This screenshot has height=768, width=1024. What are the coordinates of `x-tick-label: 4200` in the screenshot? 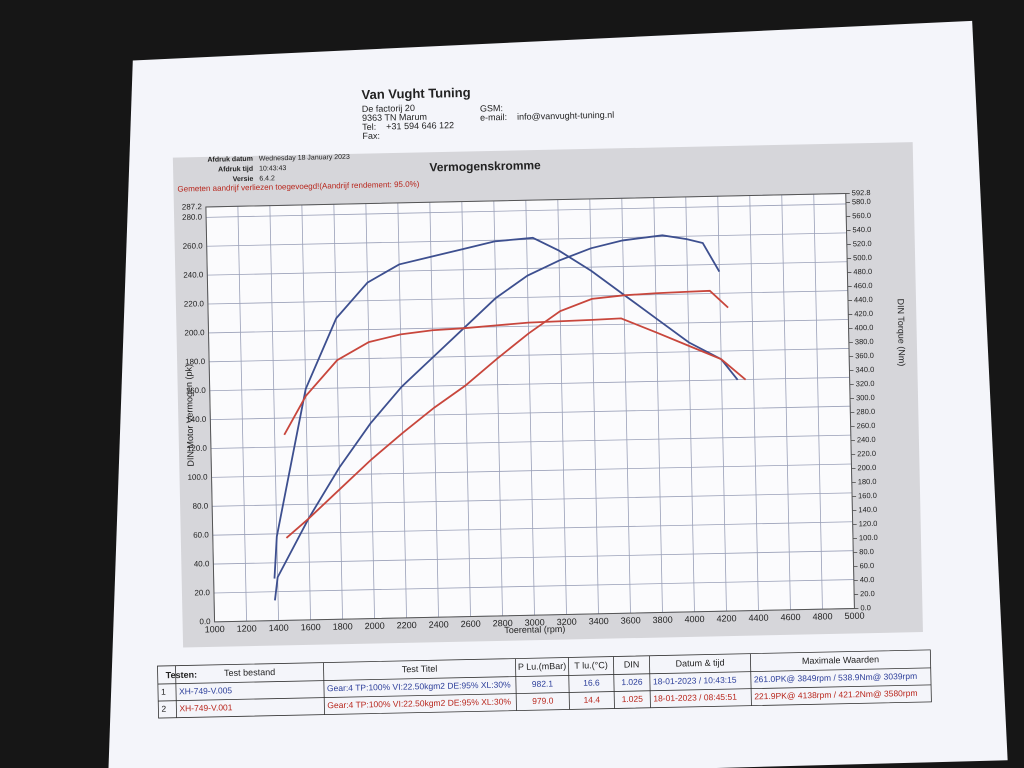 It's located at (726, 618).